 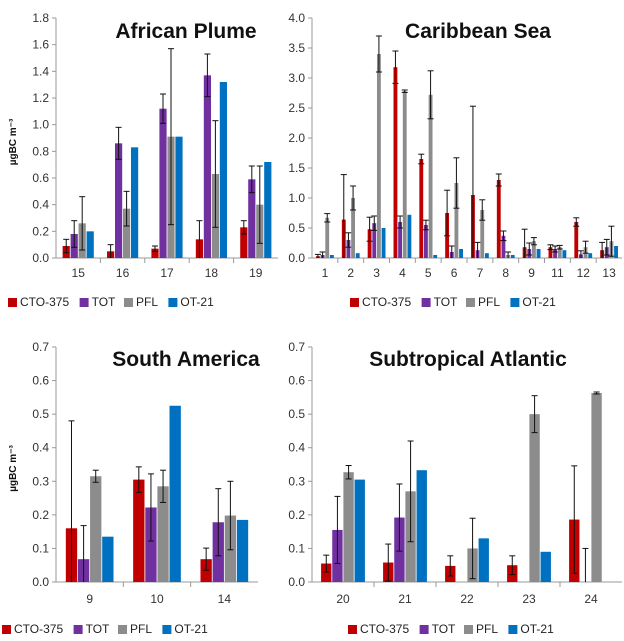 I want to click on x-tick-label: 16, so click(x=123, y=273).